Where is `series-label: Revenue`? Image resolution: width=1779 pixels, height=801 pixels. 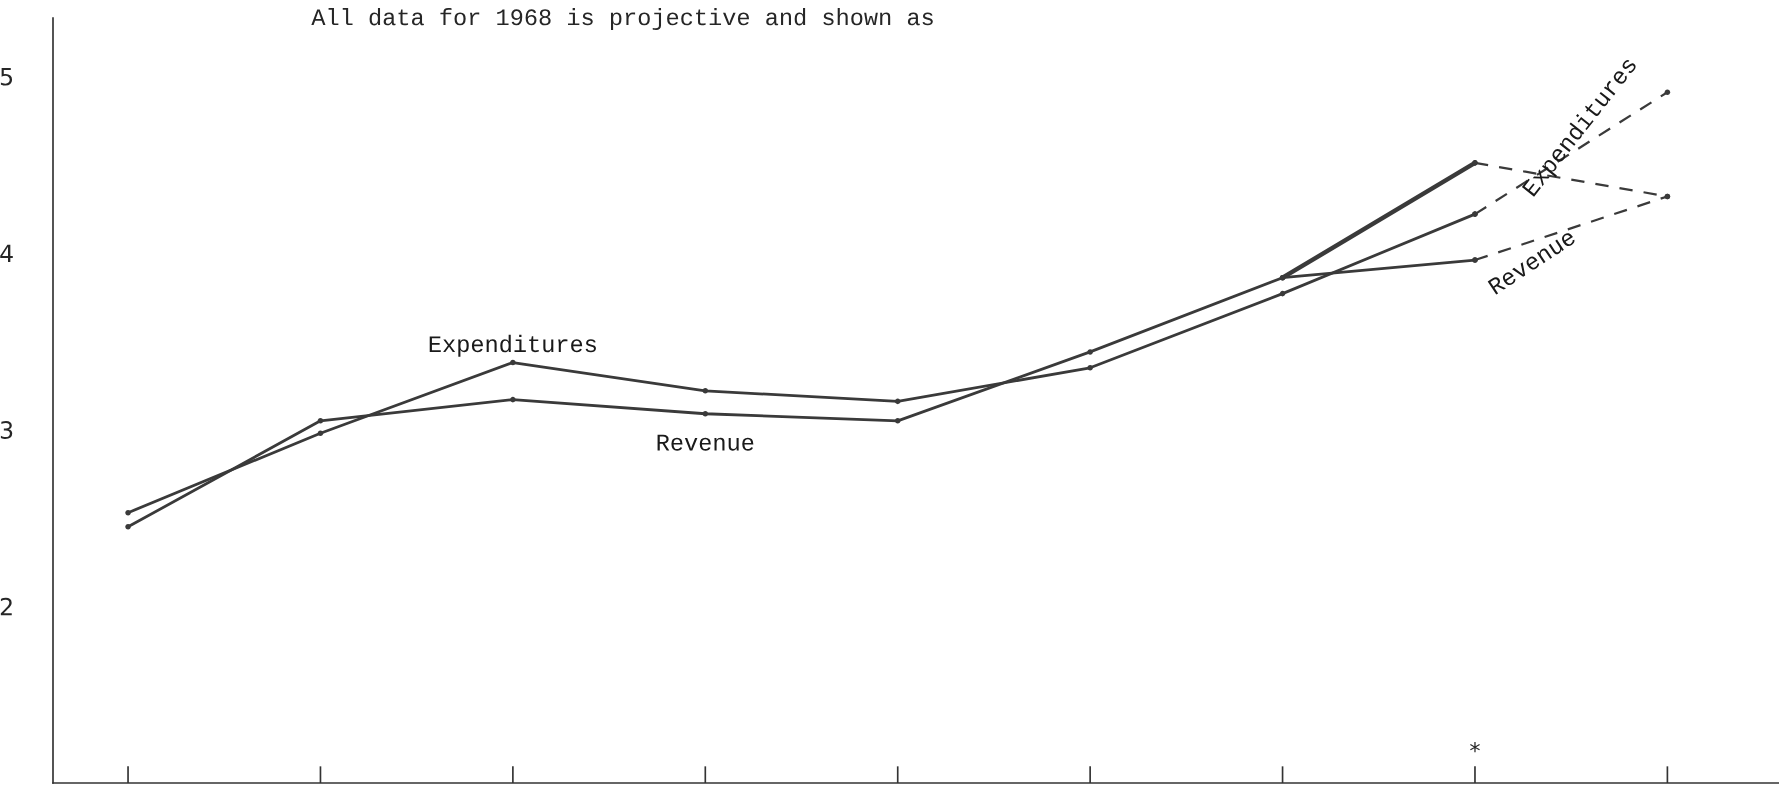 series-label: Revenue is located at coordinates (705, 442).